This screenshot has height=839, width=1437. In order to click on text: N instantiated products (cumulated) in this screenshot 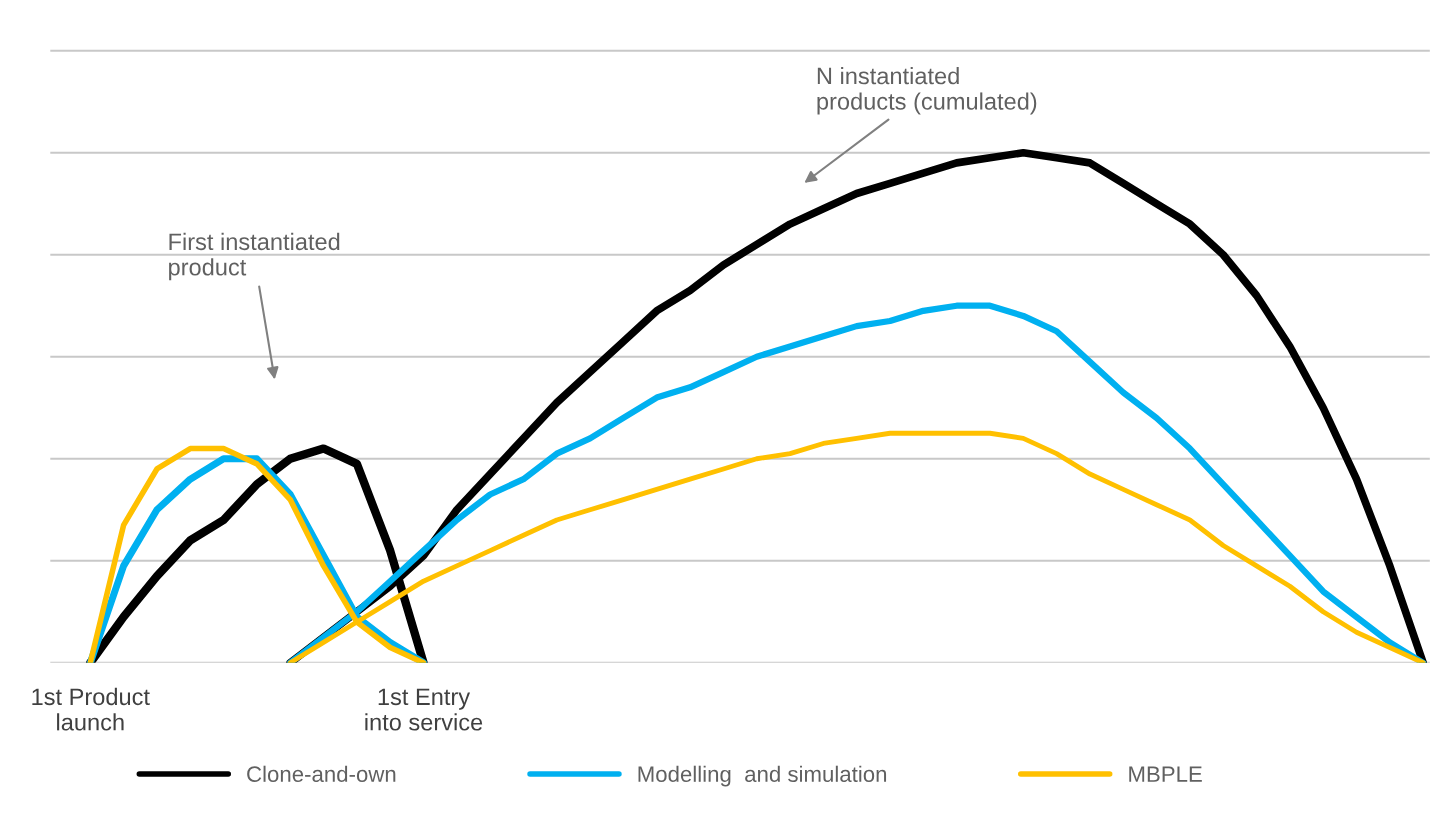, I will do `click(927, 91)`.